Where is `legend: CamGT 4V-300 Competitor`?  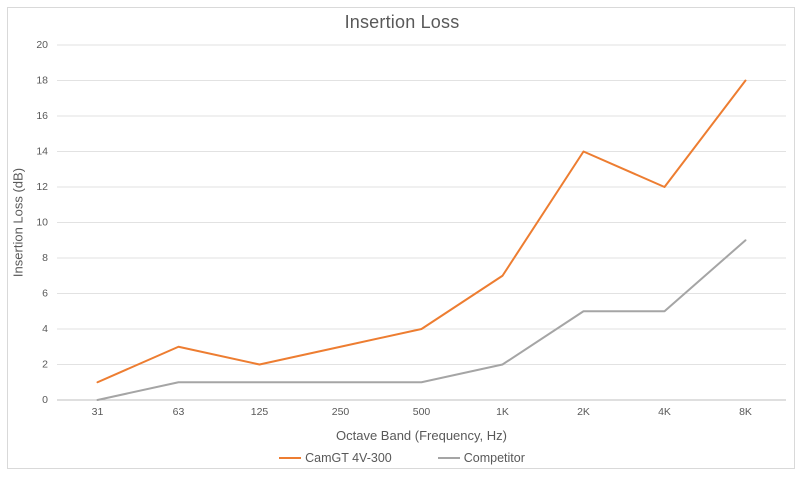 legend: CamGT 4V-300 Competitor is located at coordinates (402, 458).